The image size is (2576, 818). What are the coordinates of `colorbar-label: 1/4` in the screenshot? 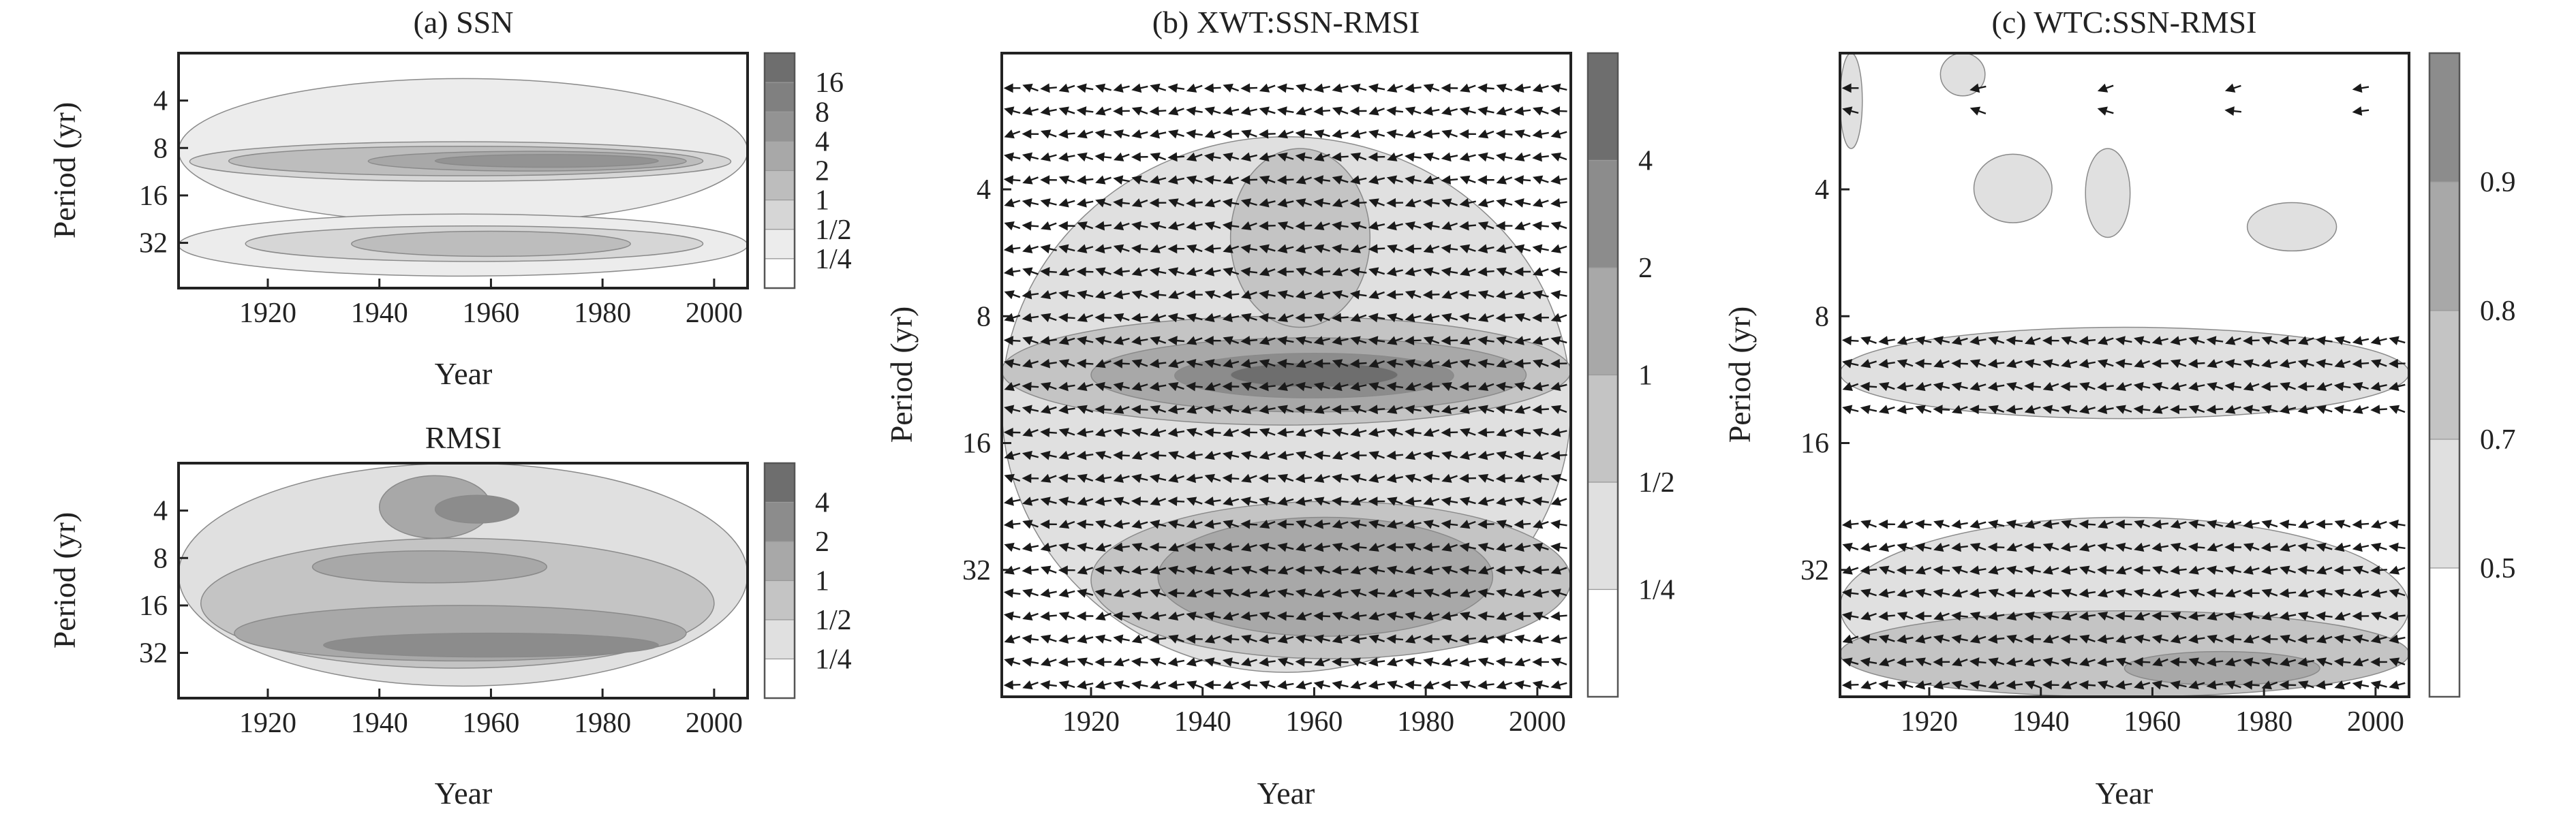 It's located at (1656, 590).